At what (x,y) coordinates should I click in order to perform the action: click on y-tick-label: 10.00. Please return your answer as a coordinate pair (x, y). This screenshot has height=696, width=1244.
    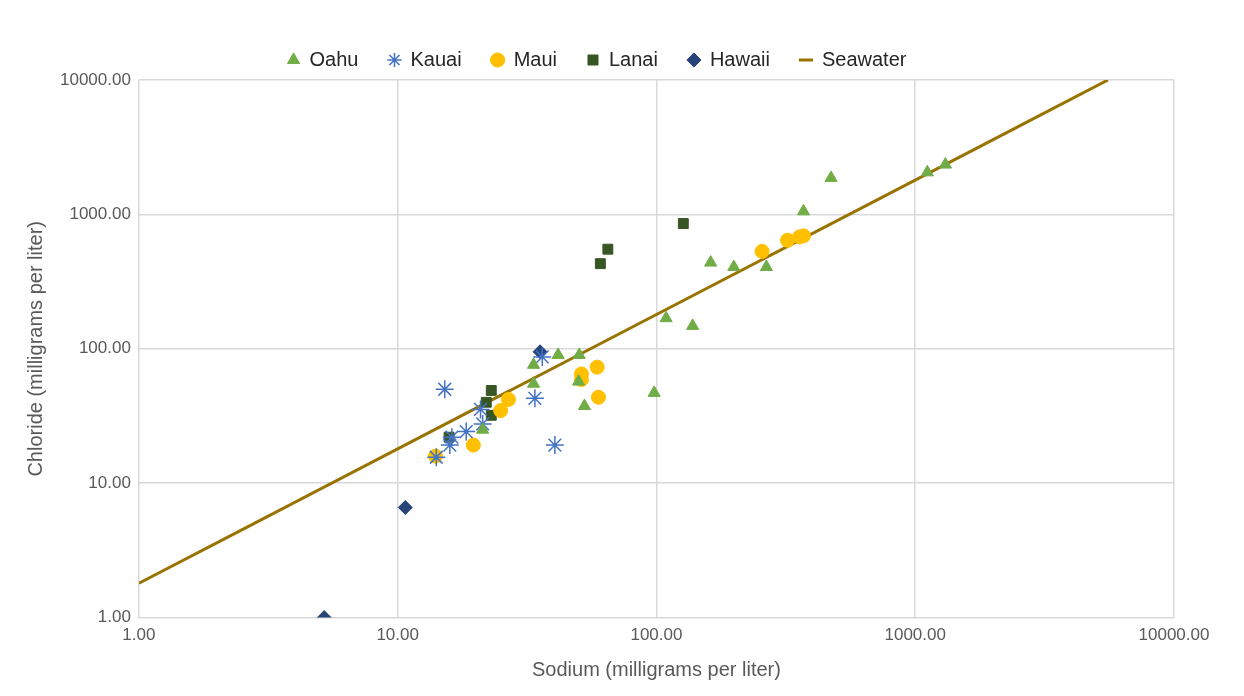
    Looking at the image, I should click on (109, 482).